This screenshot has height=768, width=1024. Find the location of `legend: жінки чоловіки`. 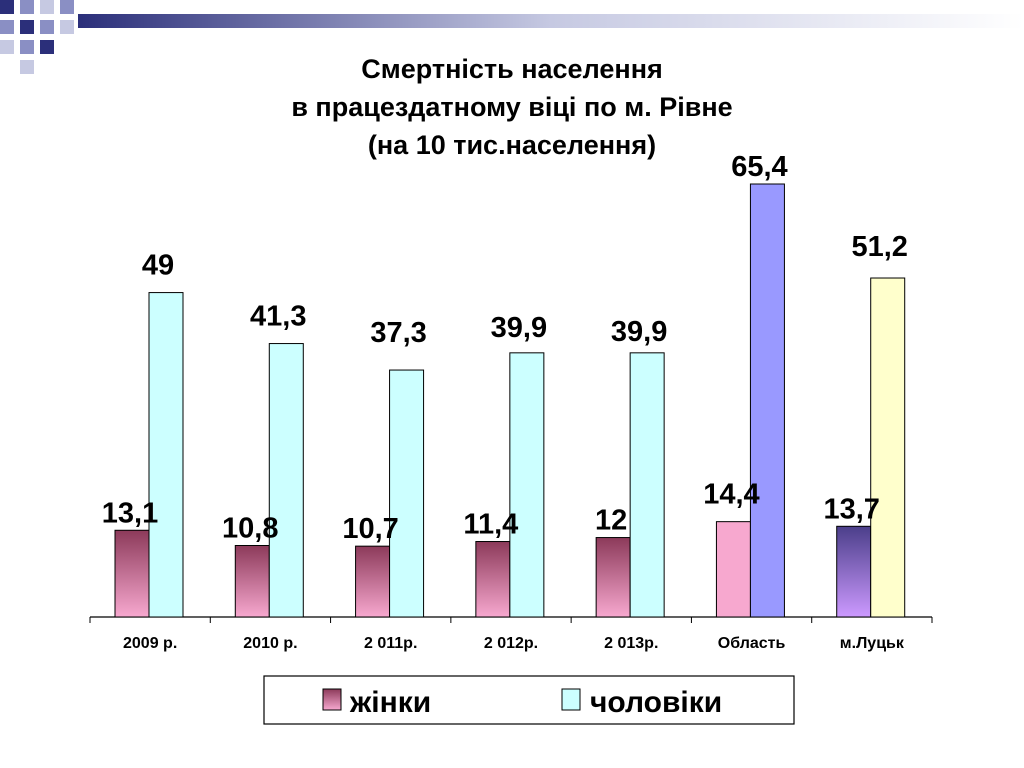

legend: жінки чоловіки is located at coordinates (529, 700).